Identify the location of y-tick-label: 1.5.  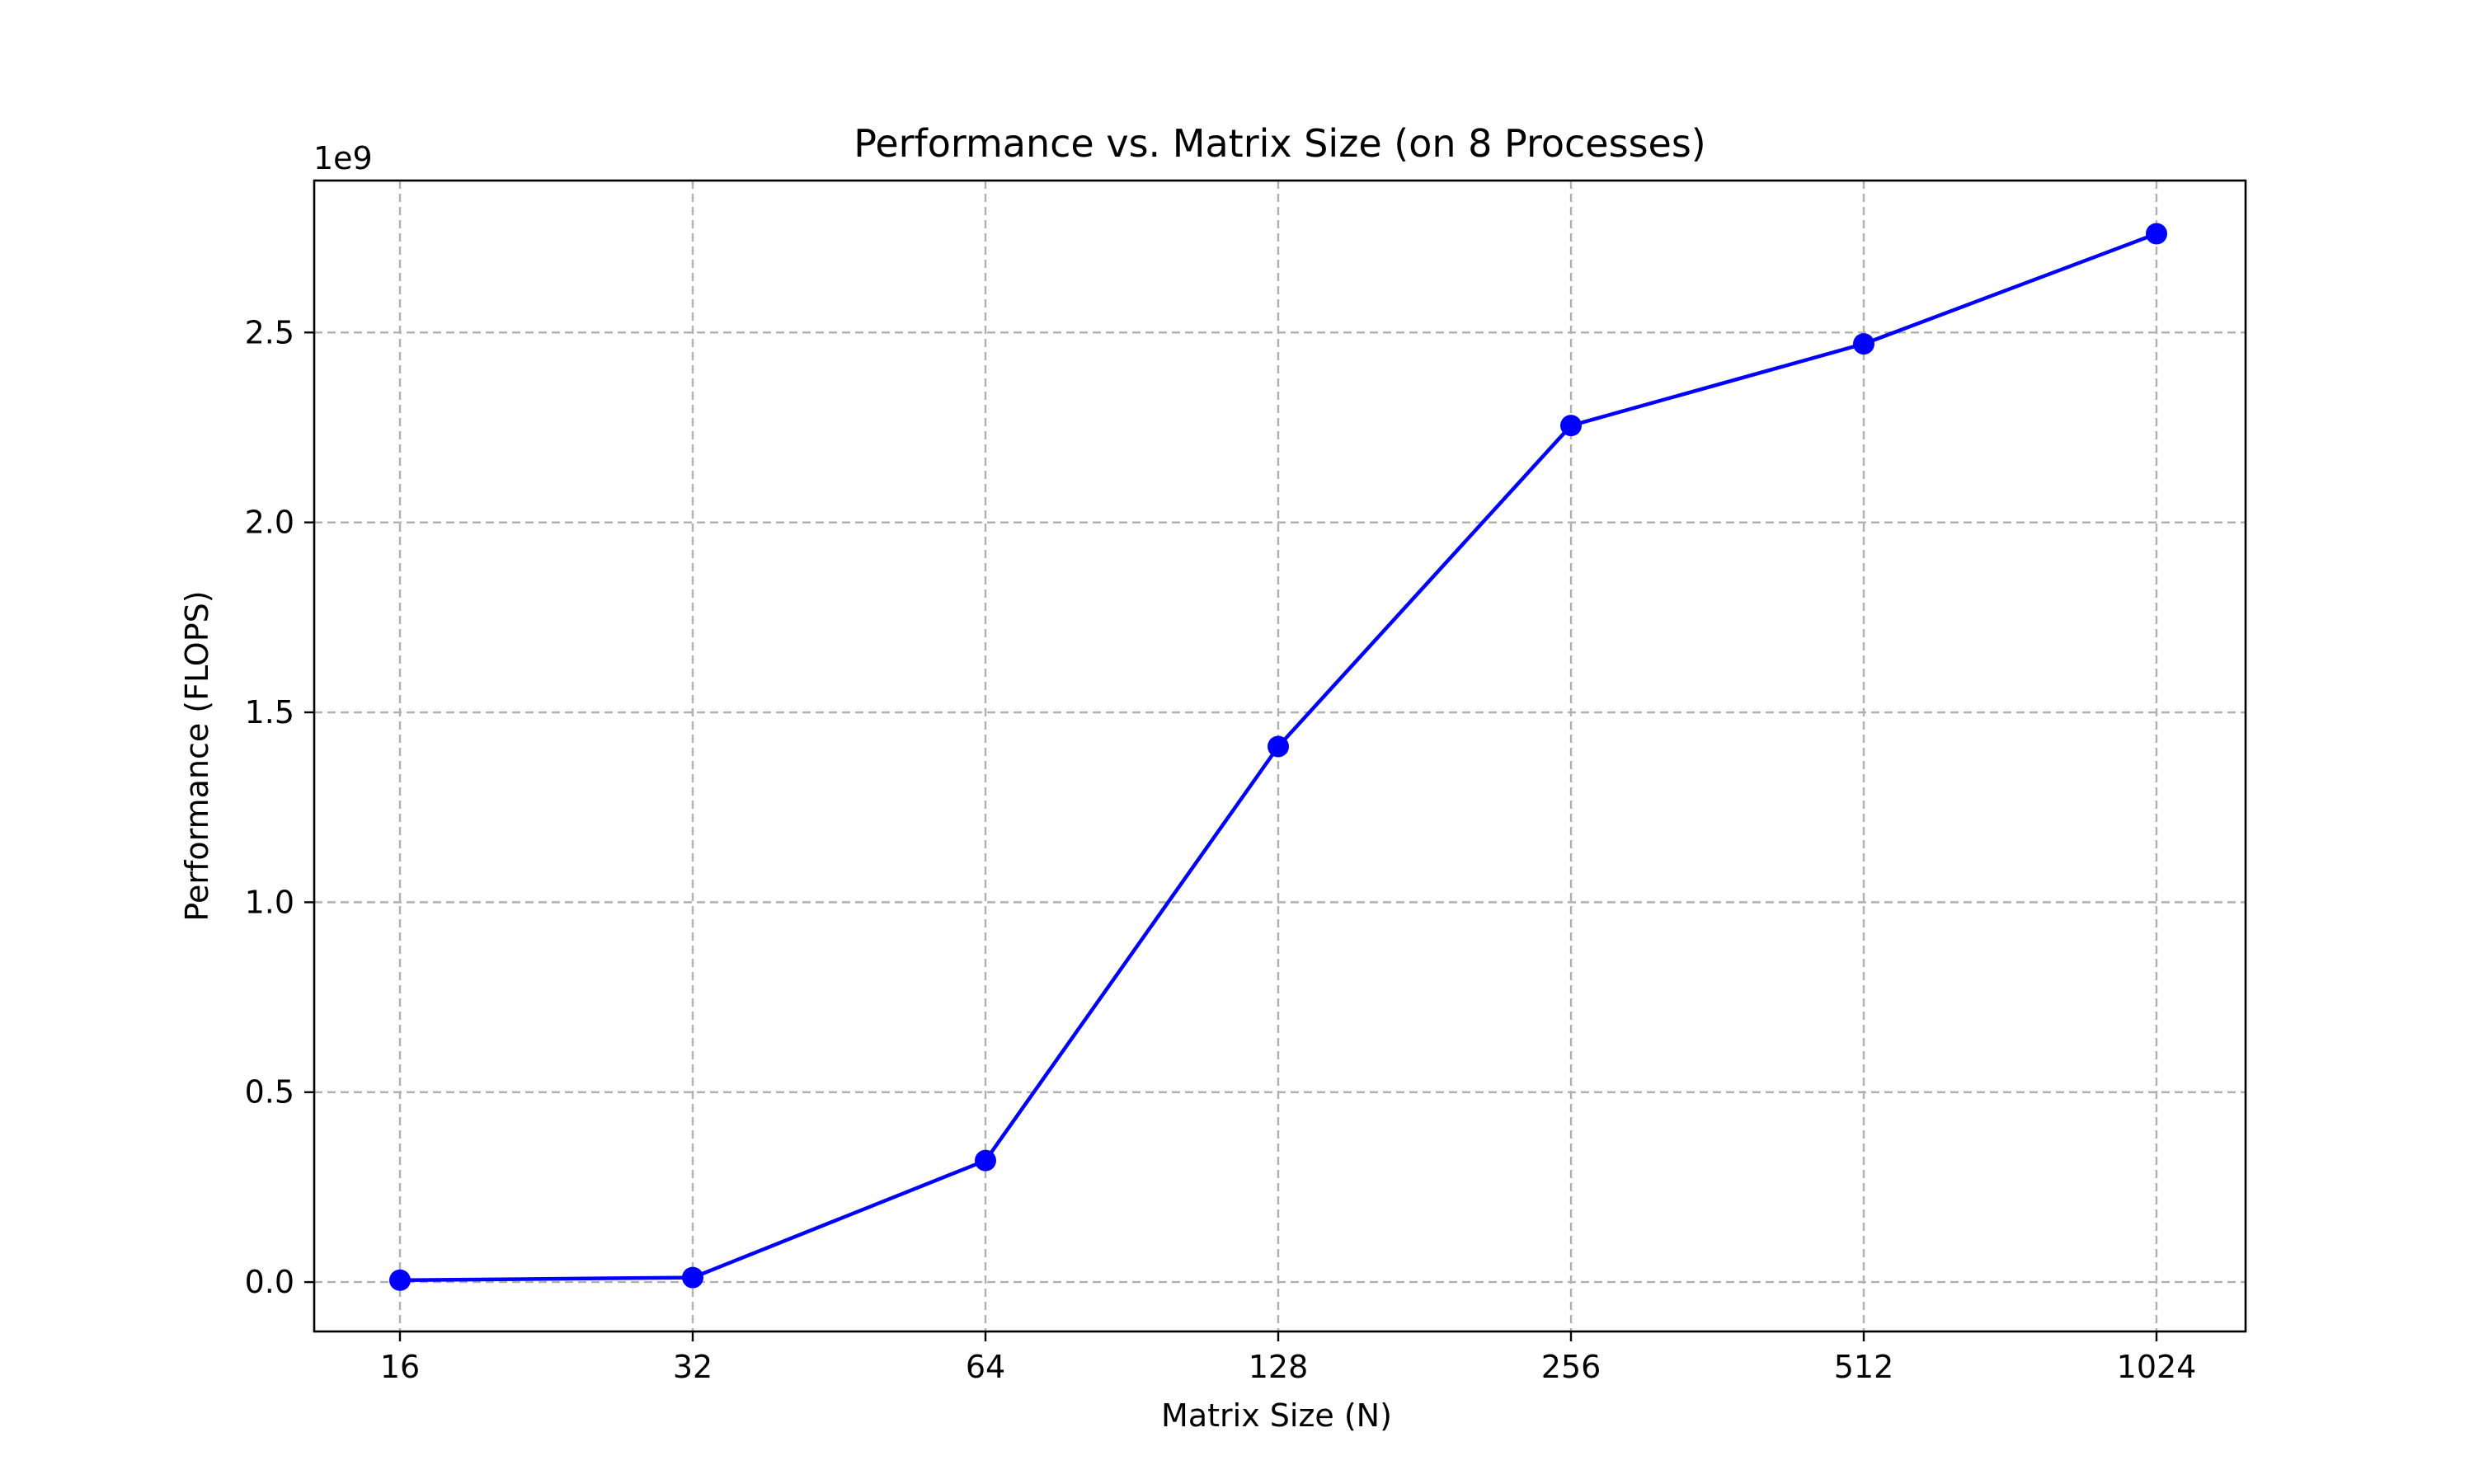
(269, 712).